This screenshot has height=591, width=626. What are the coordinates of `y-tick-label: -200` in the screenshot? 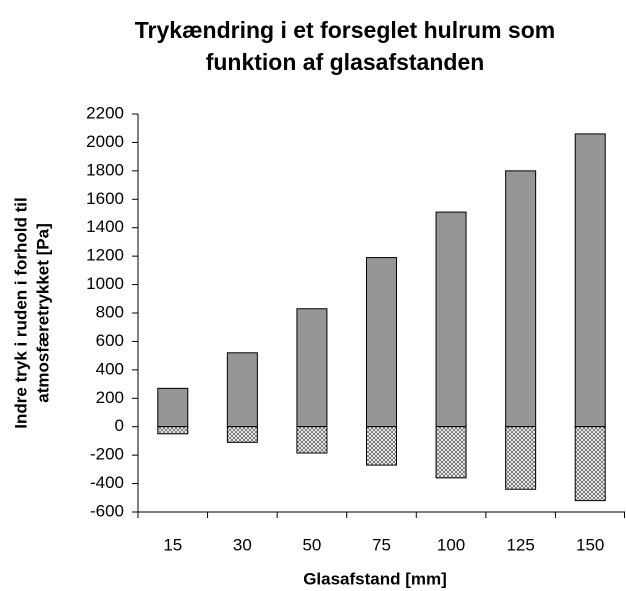 It's located at (107, 454).